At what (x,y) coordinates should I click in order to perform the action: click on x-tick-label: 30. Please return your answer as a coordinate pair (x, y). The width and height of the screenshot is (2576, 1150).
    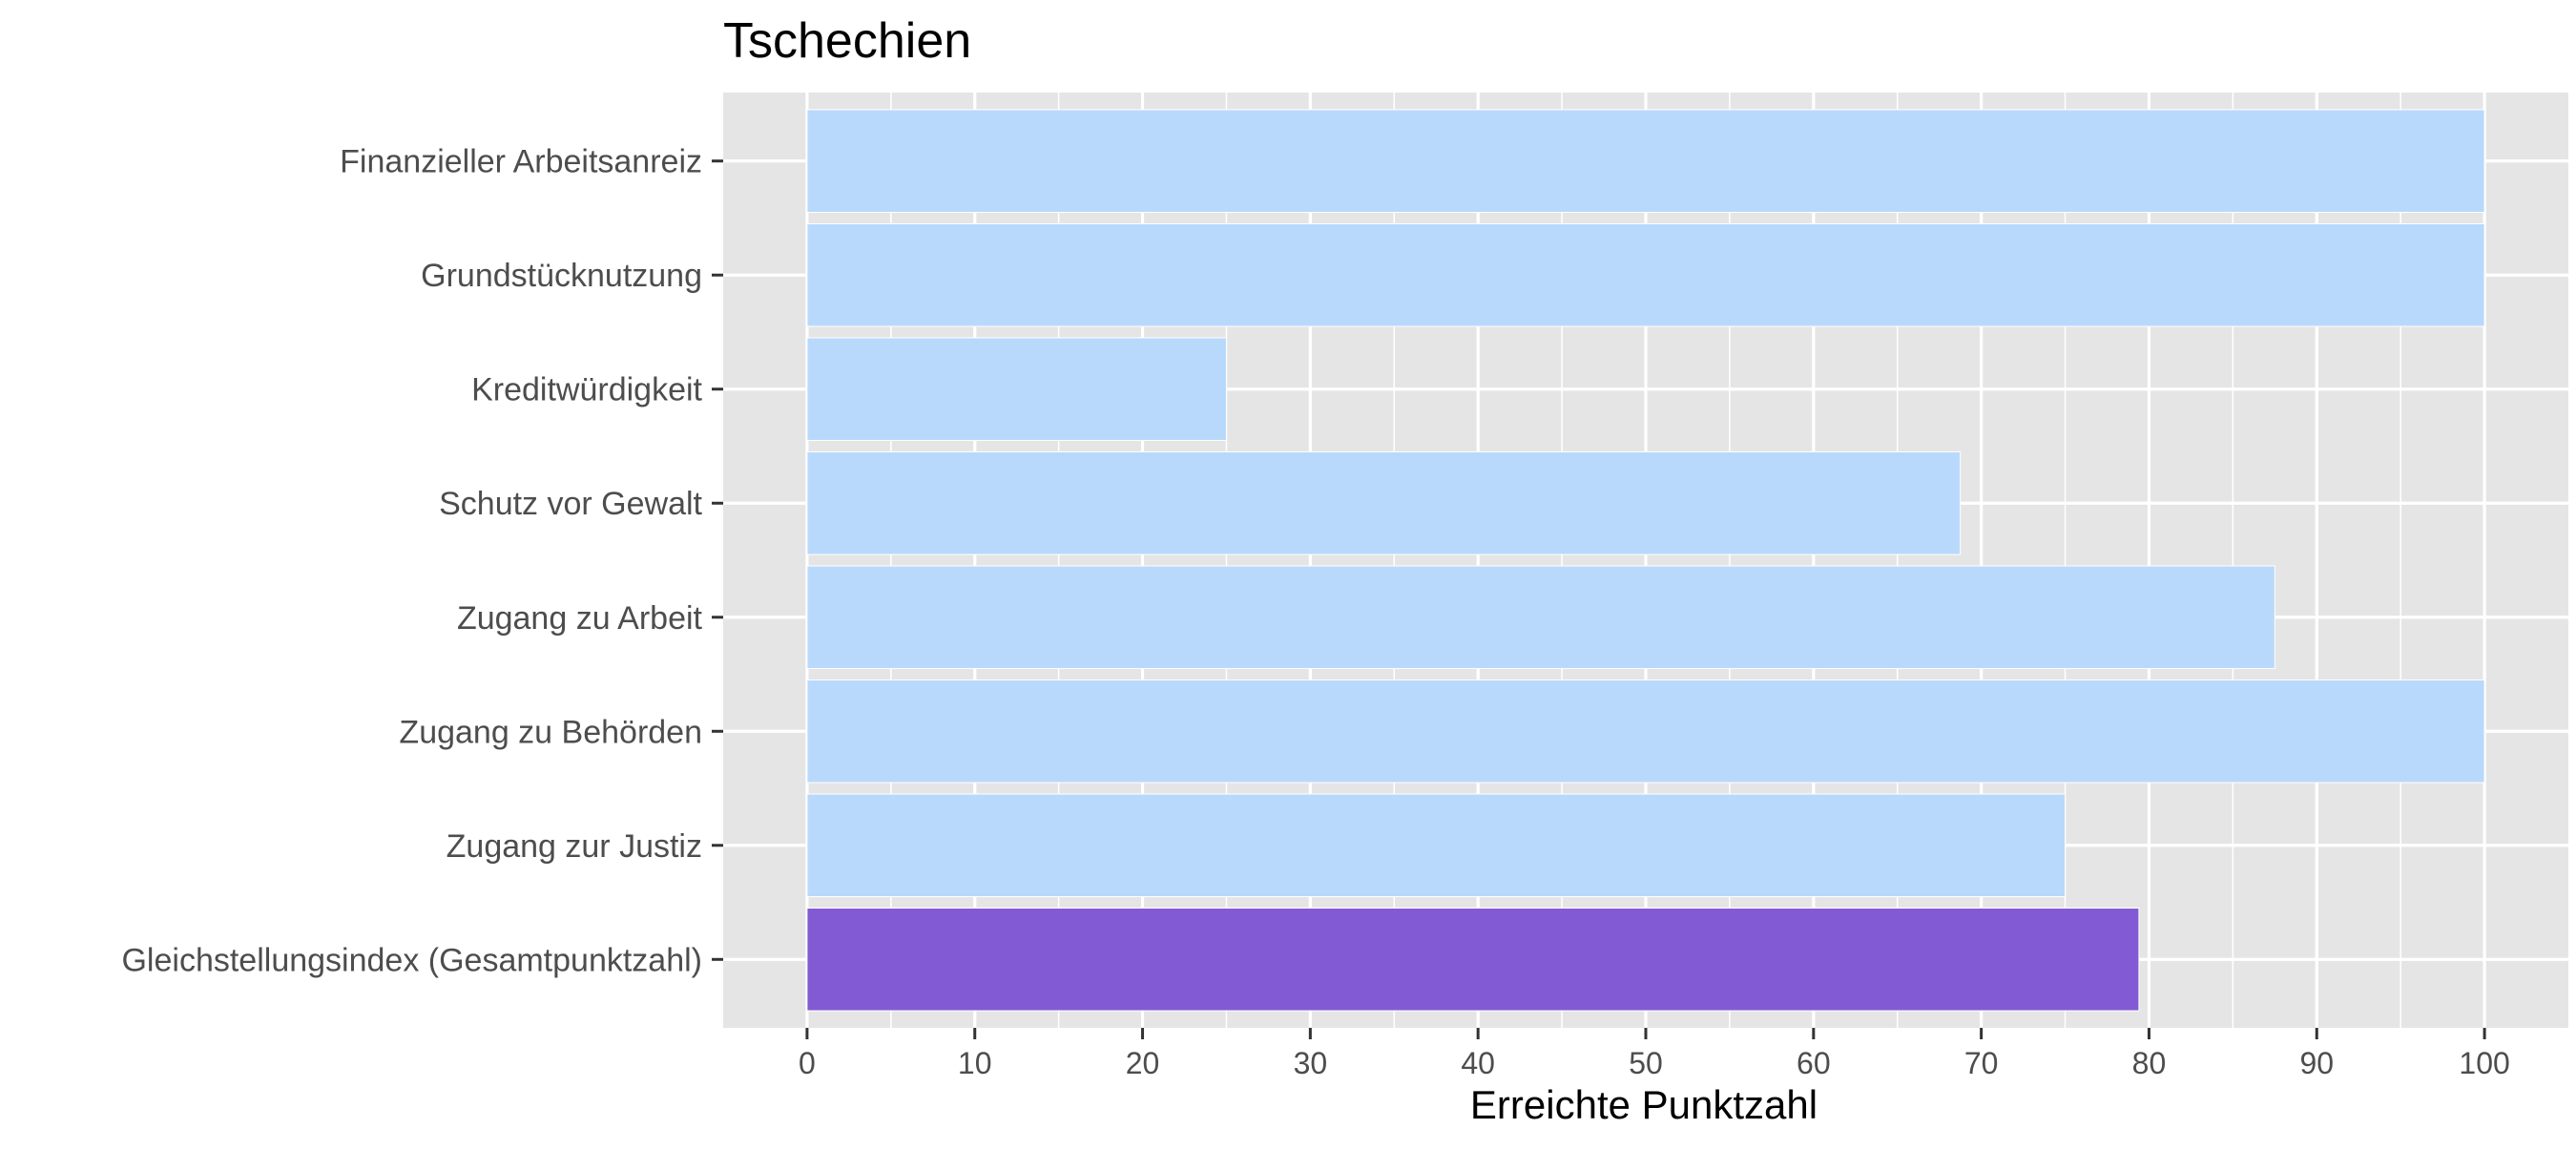
    Looking at the image, I should click on (1311, 1063).